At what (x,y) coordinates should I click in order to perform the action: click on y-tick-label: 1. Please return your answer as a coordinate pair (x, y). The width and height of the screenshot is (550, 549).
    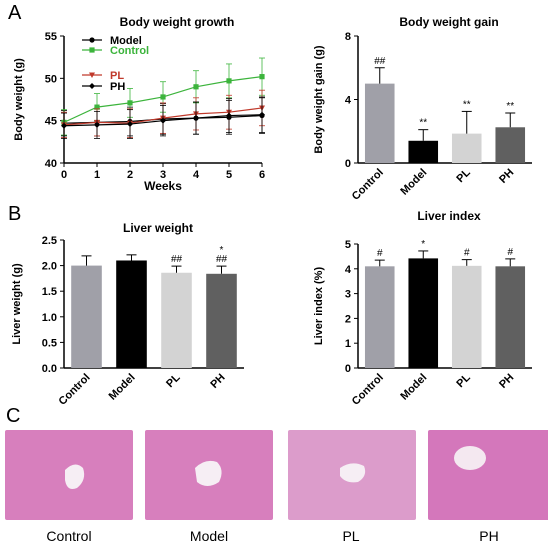
    Looking at the image, I should click on (348, 344).